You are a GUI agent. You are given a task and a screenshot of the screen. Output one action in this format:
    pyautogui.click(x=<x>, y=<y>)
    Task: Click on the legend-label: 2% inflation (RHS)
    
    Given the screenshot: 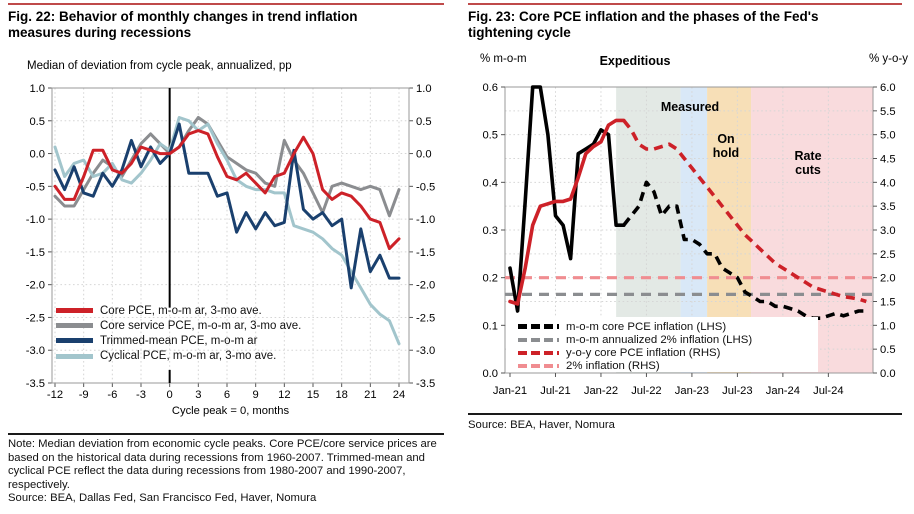 What is the action you would take?
    pyautogui.click(x=613, y=366)
    